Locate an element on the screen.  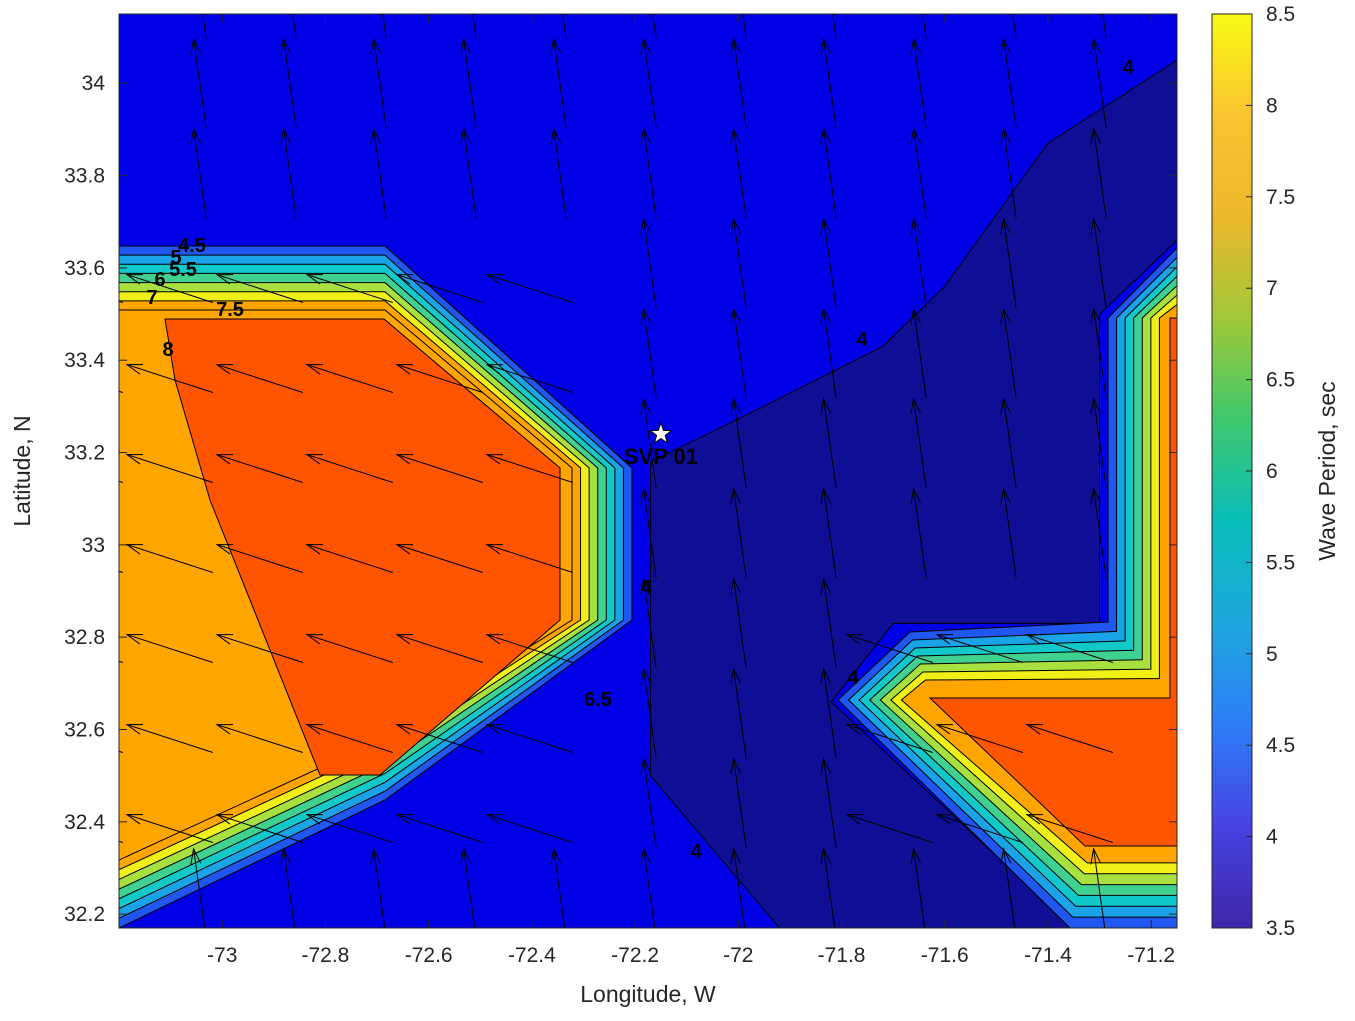
contour-label-6: 6 is located at coordinates (159, 280).